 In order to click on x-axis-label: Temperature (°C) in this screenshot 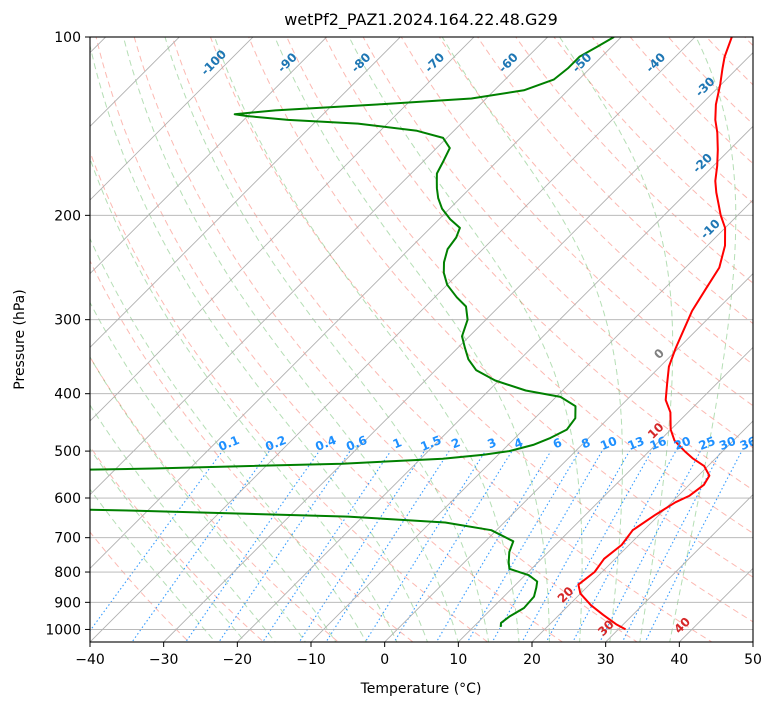, I will do `click(421, 689)`.